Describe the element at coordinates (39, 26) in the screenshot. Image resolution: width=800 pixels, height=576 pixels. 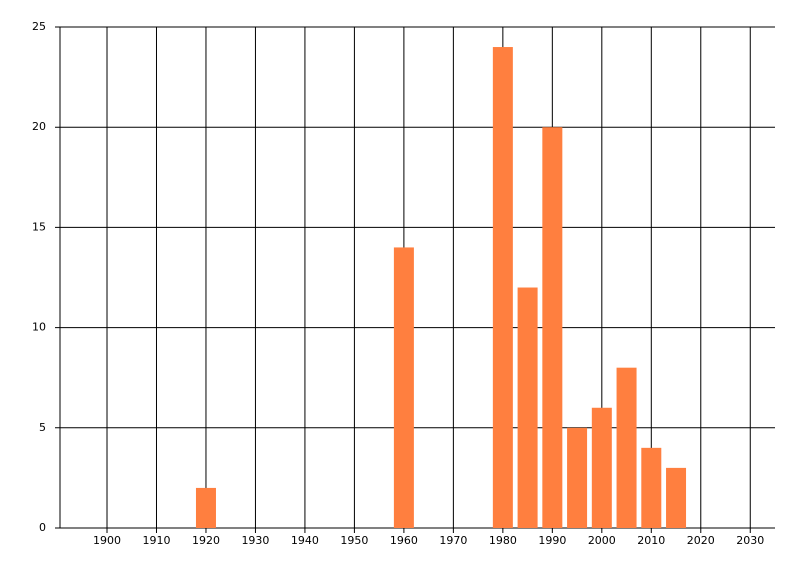
I see `y-tick-label: 25` at that location.